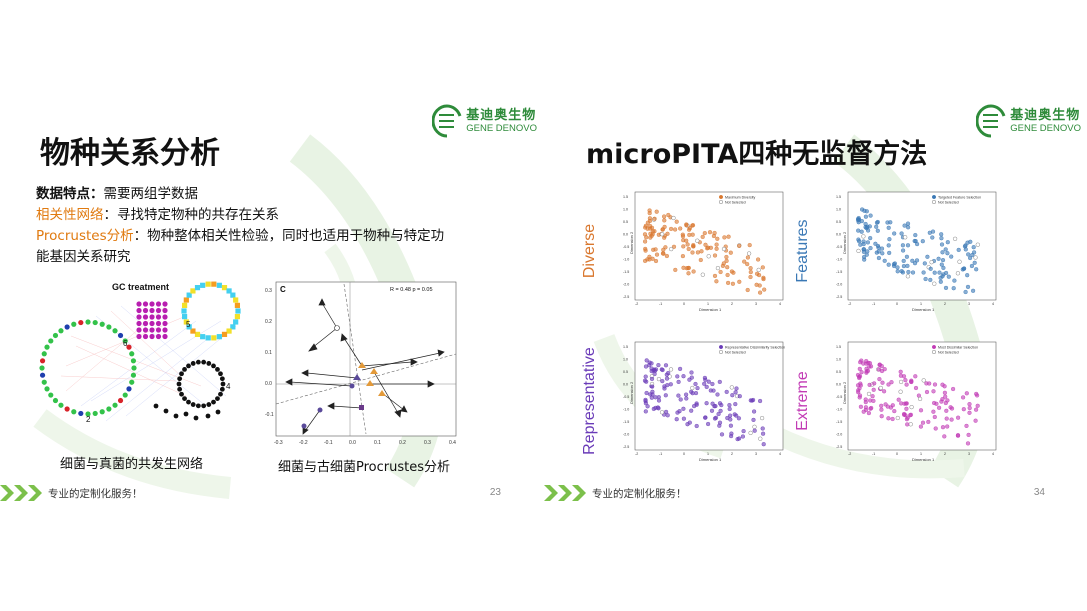 The width and height of the screenshot is (1087, 611). What do you see at coordinates (1028, 121) in the screenshot?
I see `company-logo: 基迪奥生物 GENE DENOVO` at bounding box center [1028, 121].